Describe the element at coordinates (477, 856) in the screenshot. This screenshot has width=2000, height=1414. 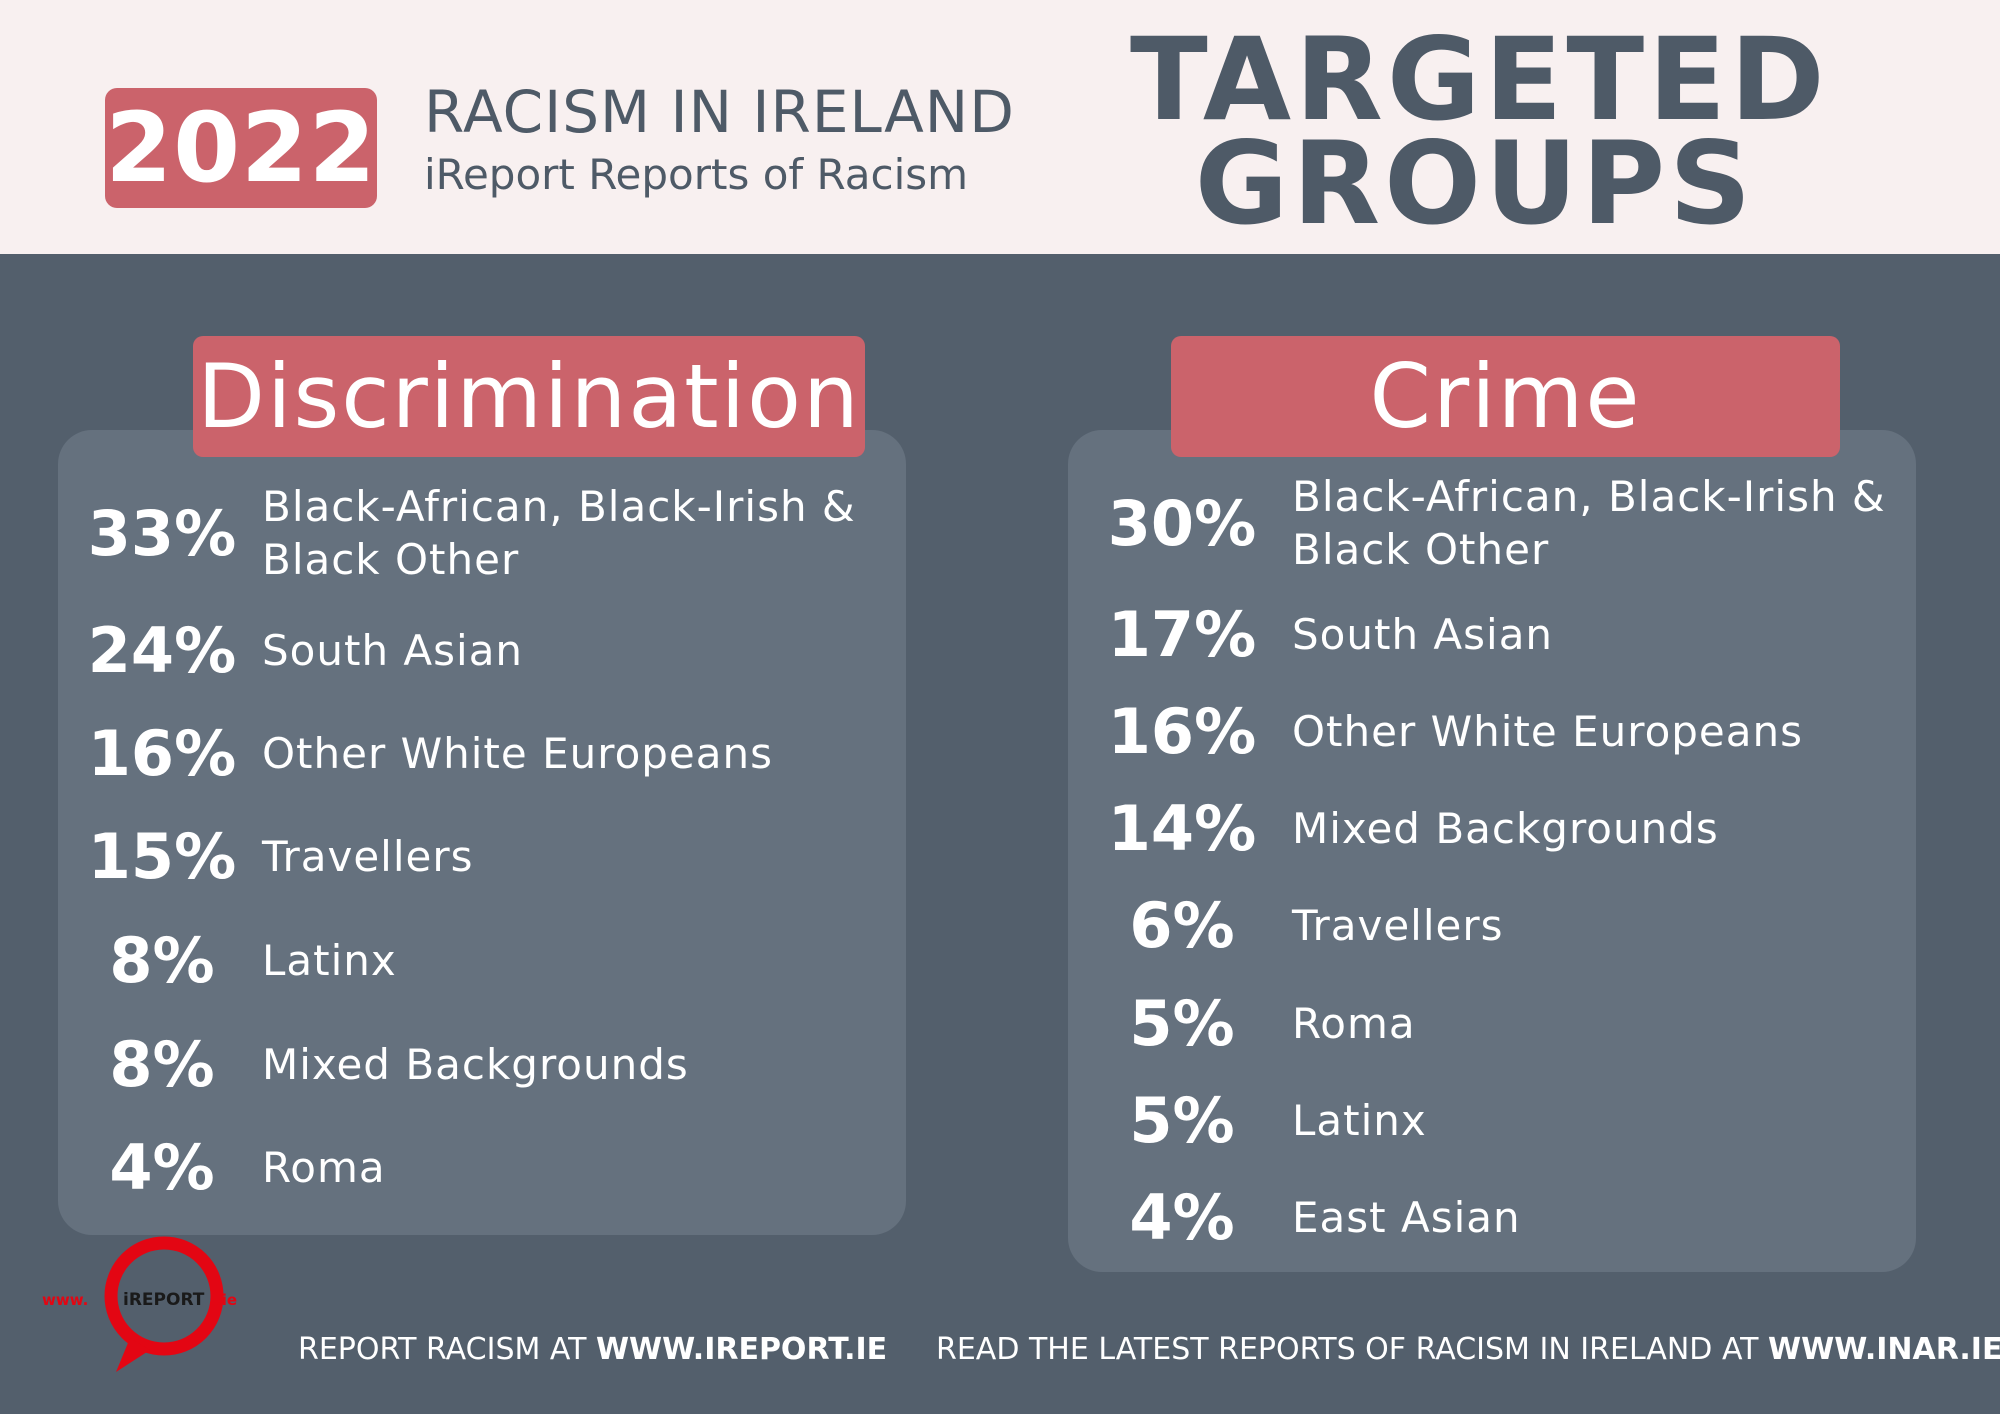
I see `discrimination-row: 15% Travellers` at that location.